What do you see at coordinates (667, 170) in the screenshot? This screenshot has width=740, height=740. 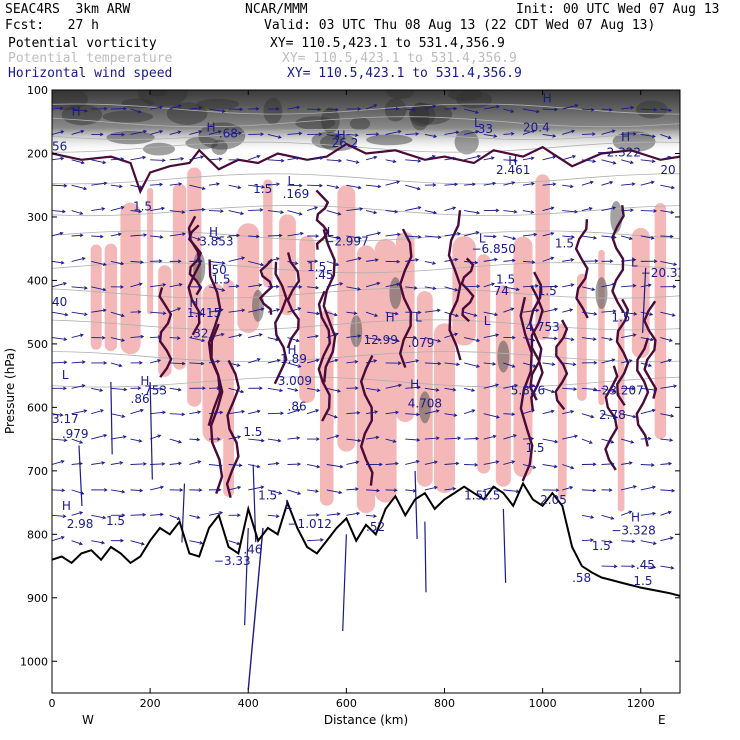 I see `contour-label: 20` at bounding box center [667, 170].